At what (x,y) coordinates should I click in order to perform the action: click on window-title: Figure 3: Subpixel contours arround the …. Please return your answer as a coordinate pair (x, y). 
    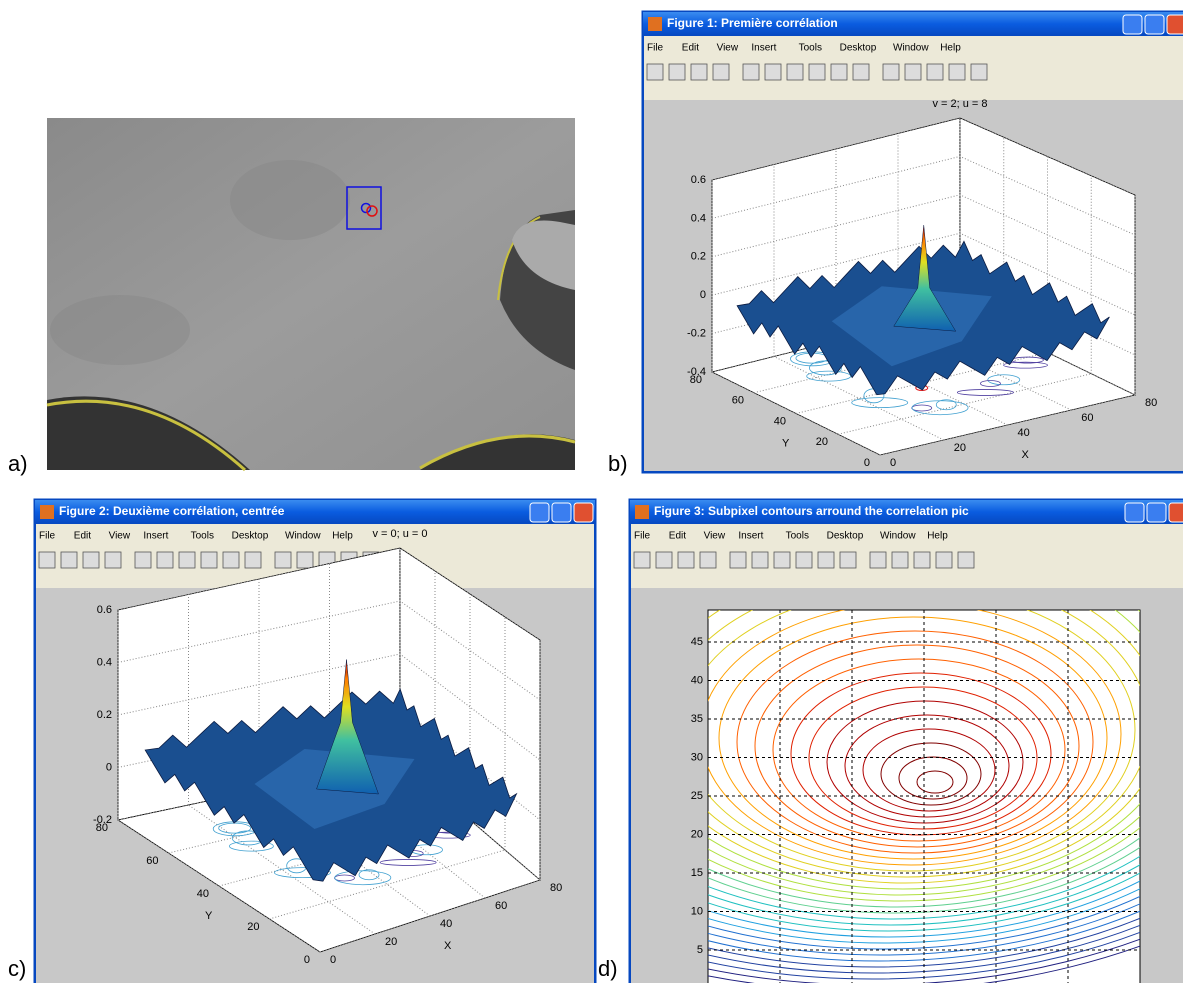
    Looking at the image, I should click on (811, 511).